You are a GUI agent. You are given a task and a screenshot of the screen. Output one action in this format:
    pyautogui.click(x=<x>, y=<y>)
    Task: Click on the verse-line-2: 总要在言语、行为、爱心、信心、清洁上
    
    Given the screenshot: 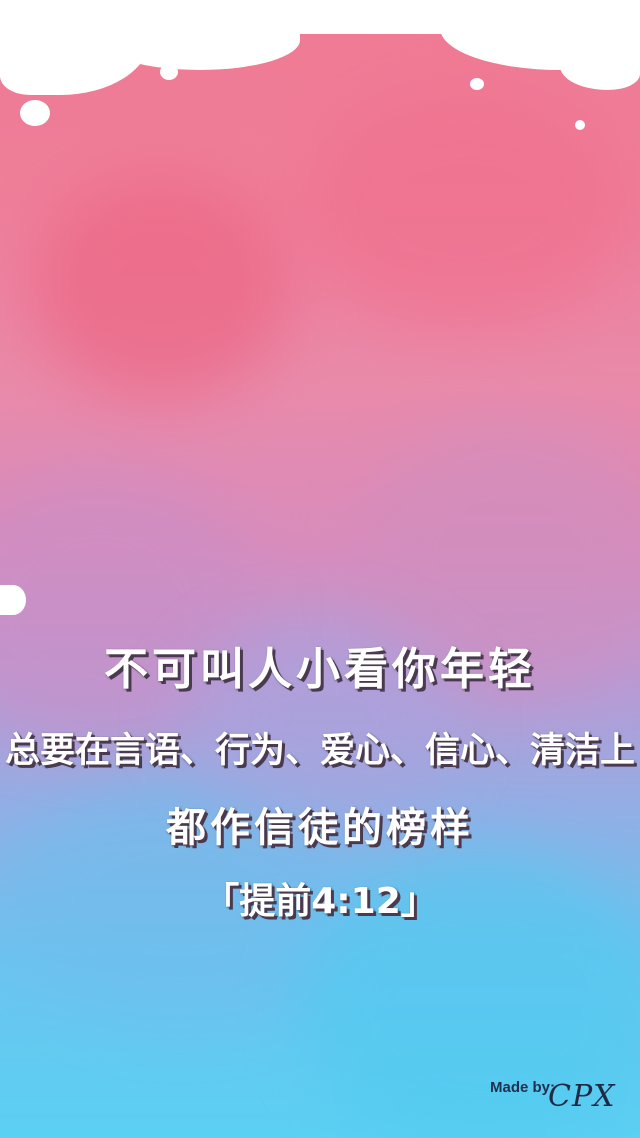 What is the action you would take?
    pyautogui.click(x=319, y=751)
    